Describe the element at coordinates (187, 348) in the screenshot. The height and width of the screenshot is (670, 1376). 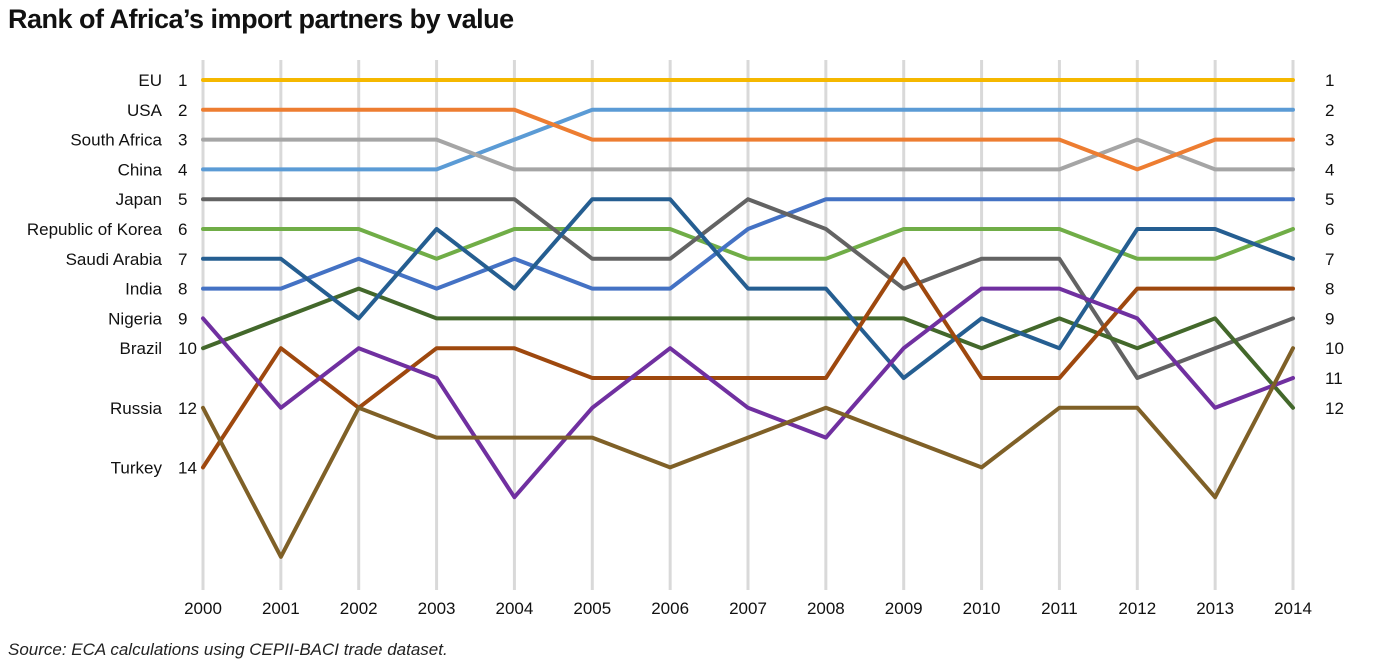
I see `left-axis-rank-label: 10` at that location.